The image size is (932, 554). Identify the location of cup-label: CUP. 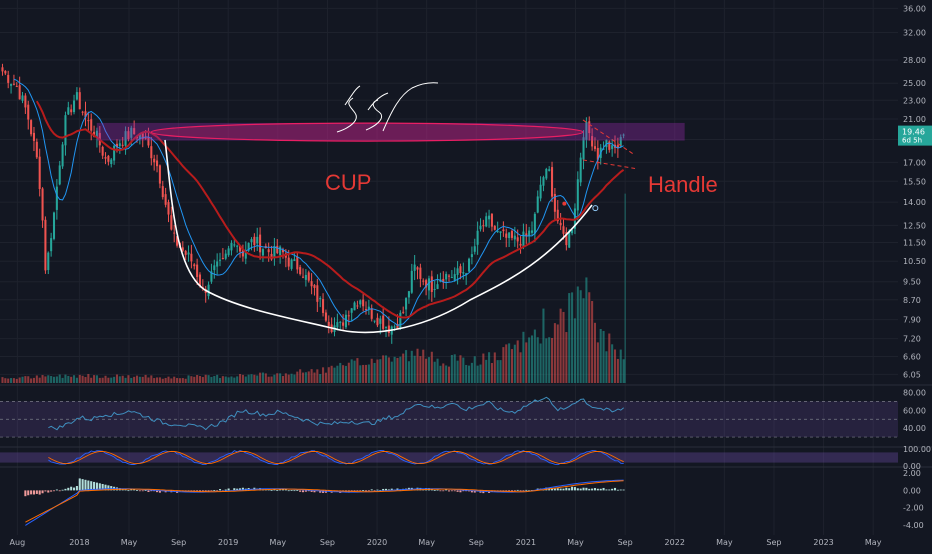
(348, 182).